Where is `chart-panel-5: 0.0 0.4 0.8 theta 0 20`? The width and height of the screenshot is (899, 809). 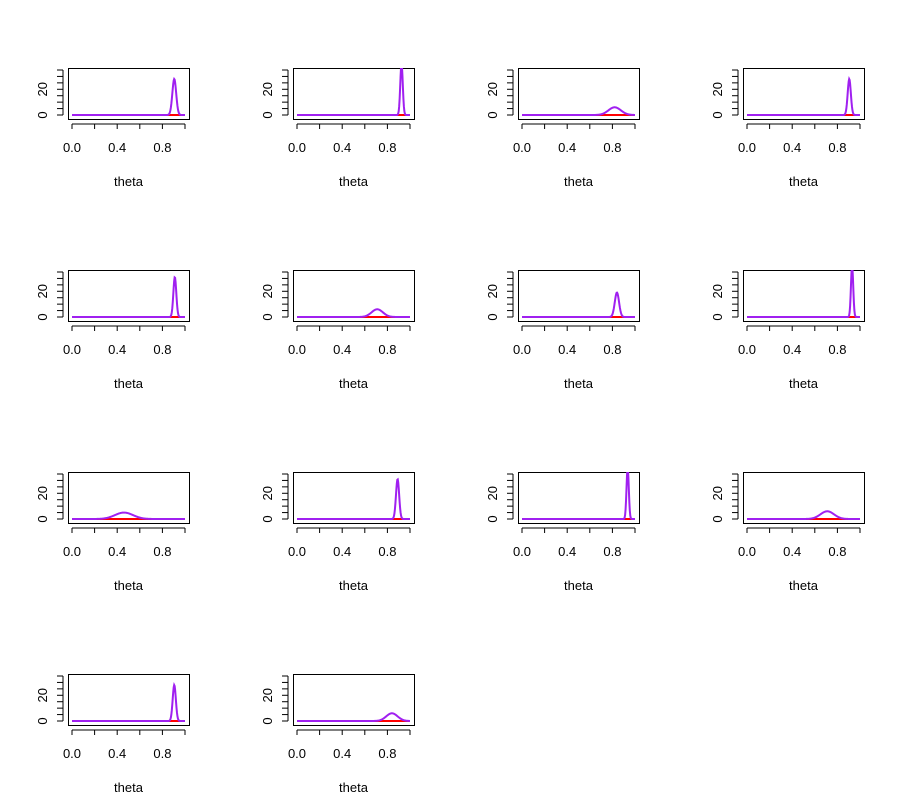 chart-panel-5: 0.0 0.4 0.8 theta 0 20 is located at coordinates (112, 330).